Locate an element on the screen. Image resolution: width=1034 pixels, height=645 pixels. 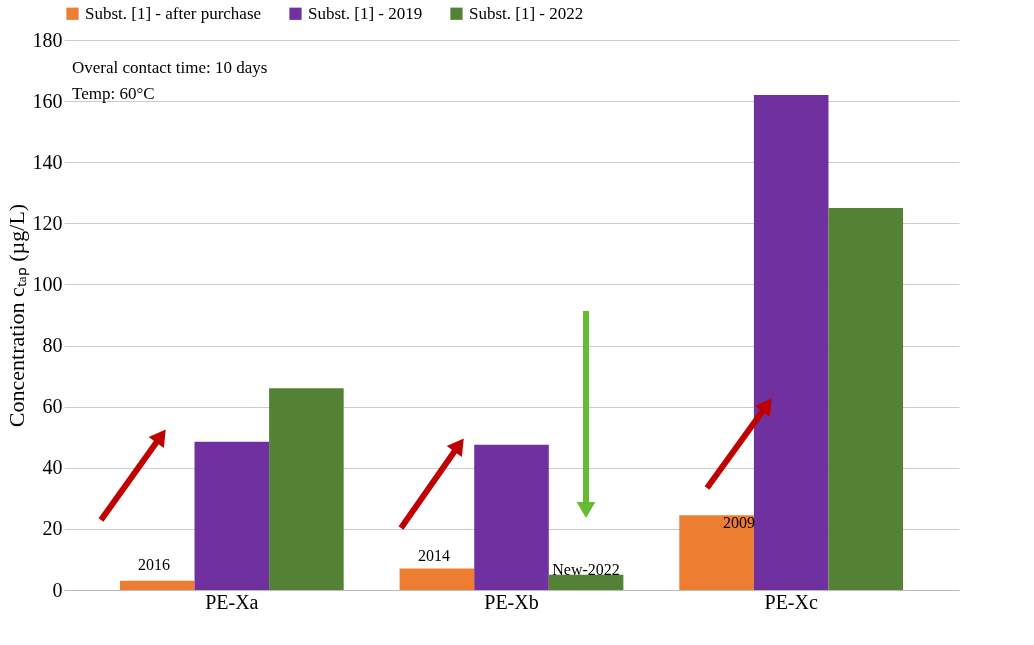
y-tick-label: 40 is located at coordinates (52, 467).